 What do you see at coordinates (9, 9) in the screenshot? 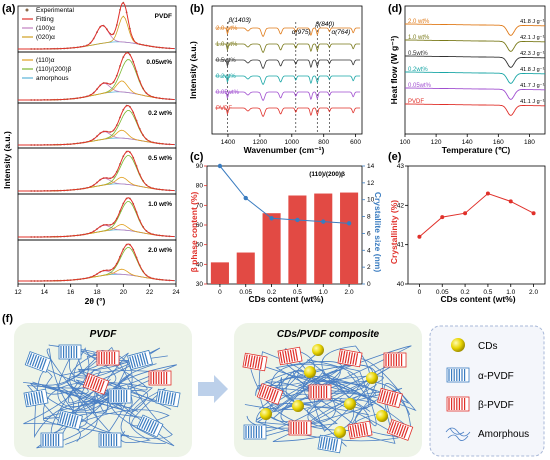
I see `panel-label-a: (a)` at bounding box center [9, 9].